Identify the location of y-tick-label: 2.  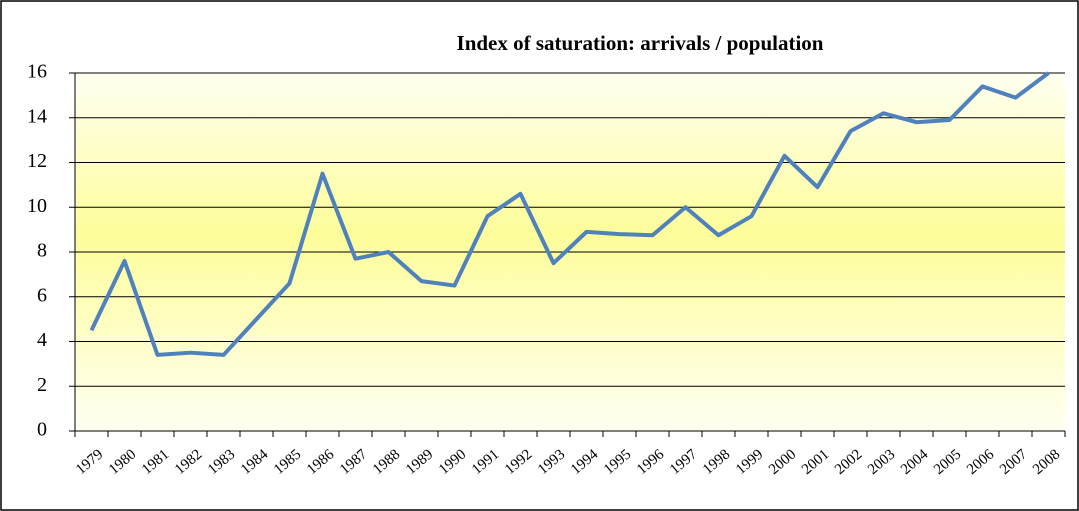
(42, 385).